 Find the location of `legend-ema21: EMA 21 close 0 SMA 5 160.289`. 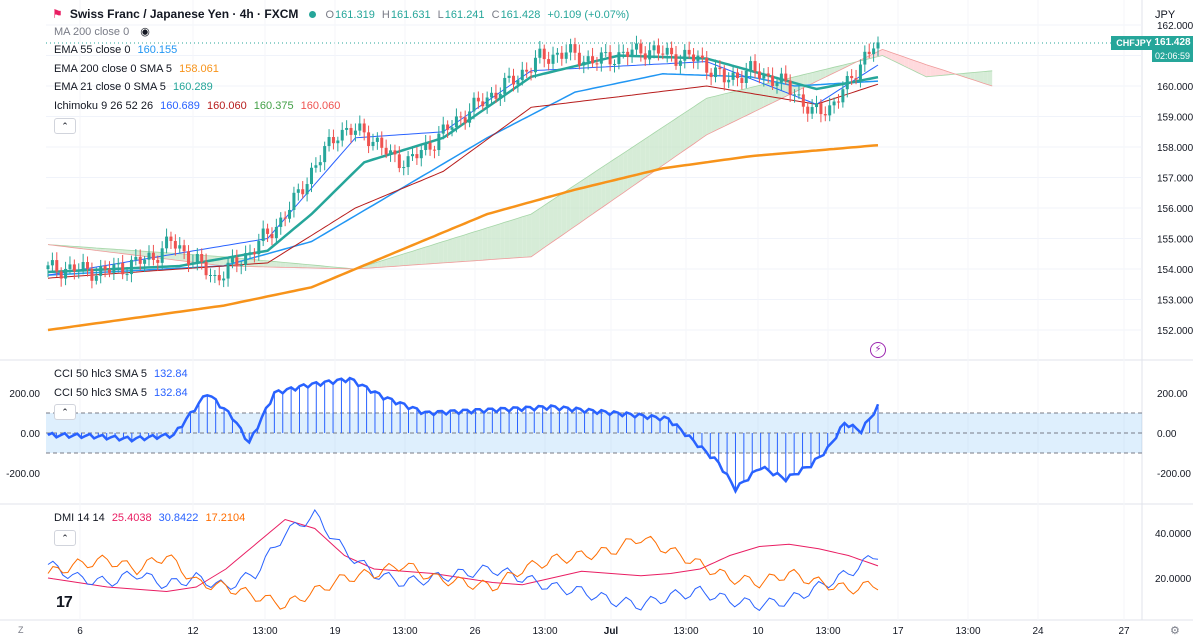

legend-ema21: EMA 21 close 0 SMA 5 160.289 is located at coordinates (135, 87).